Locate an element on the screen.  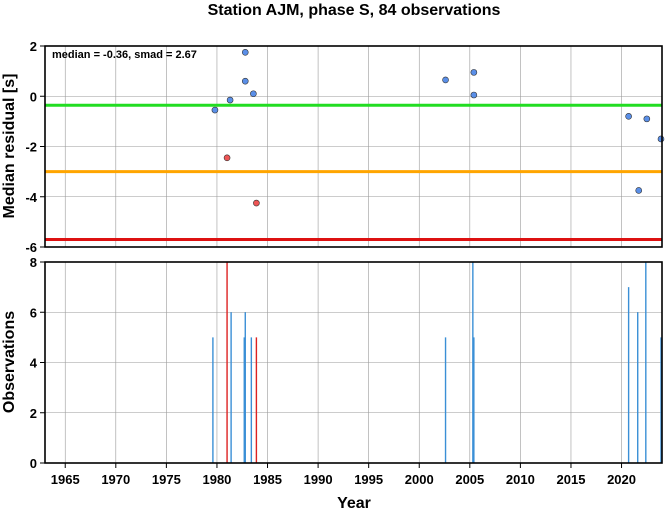
stats-annotation: median = -0.36, smad = 2.67 is located at coordinates (124, 55).